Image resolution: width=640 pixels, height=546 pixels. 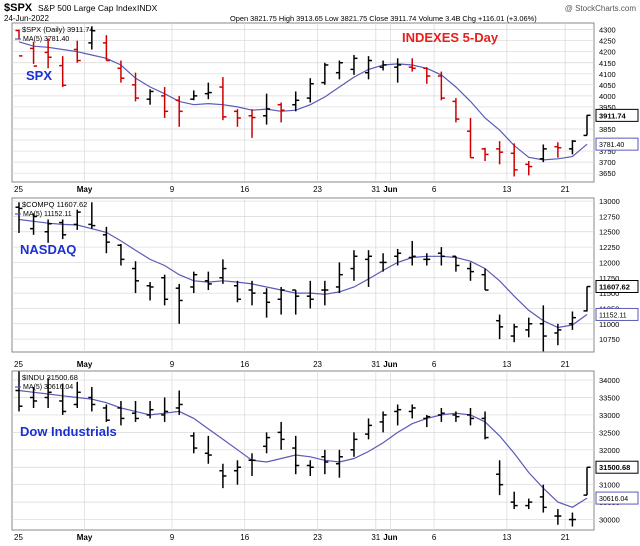 What do you see at coordinates (47, 214) in the screenshot?
I see `ma-legend-label: MA(5) 11152.11` at bounding box center [47, 214].